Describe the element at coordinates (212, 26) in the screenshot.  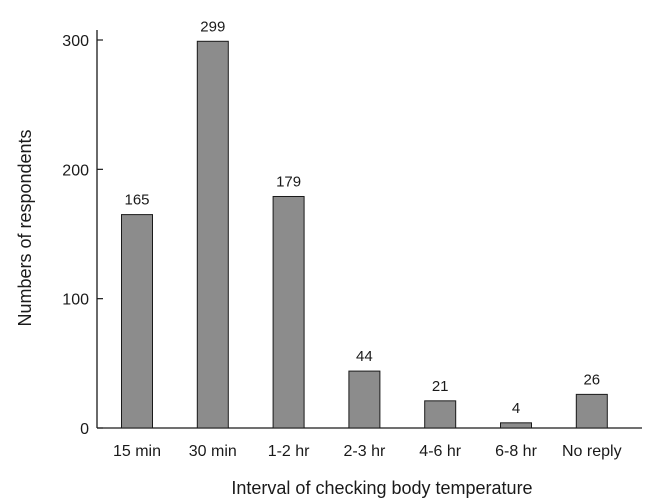
I see `bar-value-label: 299` at that location.